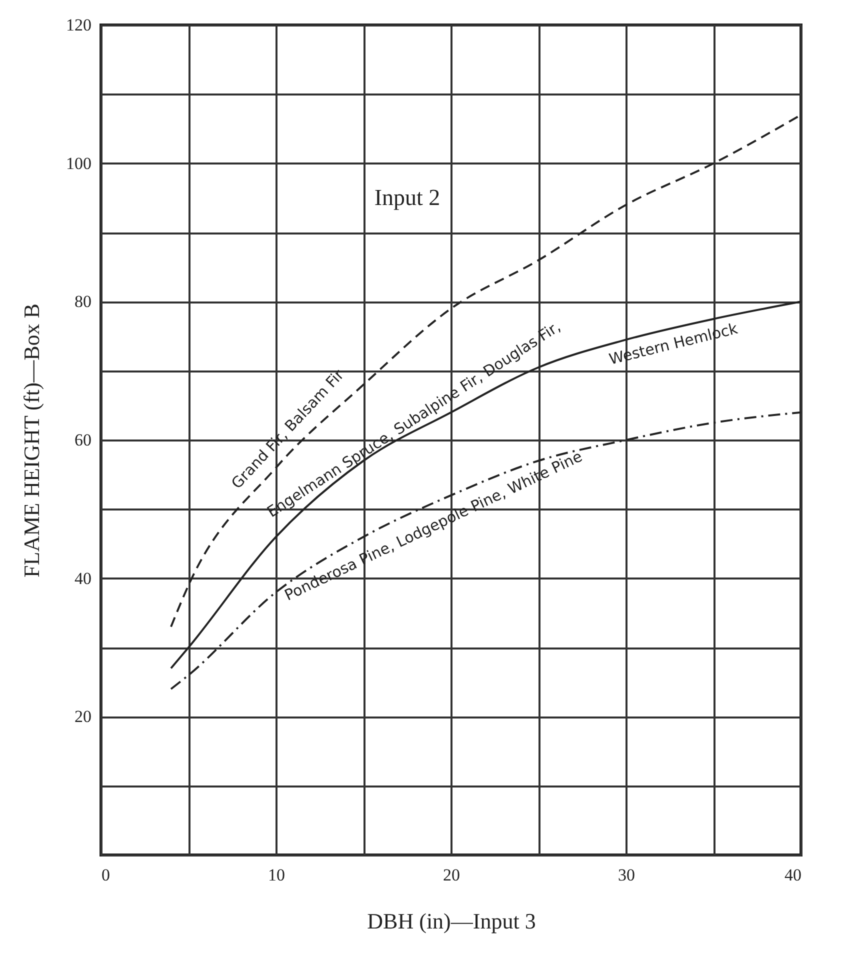 This screenshot has height=968, width=860. What do you see at coordinates (451, 921) in the screenshot?
I see `x-axis-title: DBH (in)—Input 3` at bounding box center [451, 921].